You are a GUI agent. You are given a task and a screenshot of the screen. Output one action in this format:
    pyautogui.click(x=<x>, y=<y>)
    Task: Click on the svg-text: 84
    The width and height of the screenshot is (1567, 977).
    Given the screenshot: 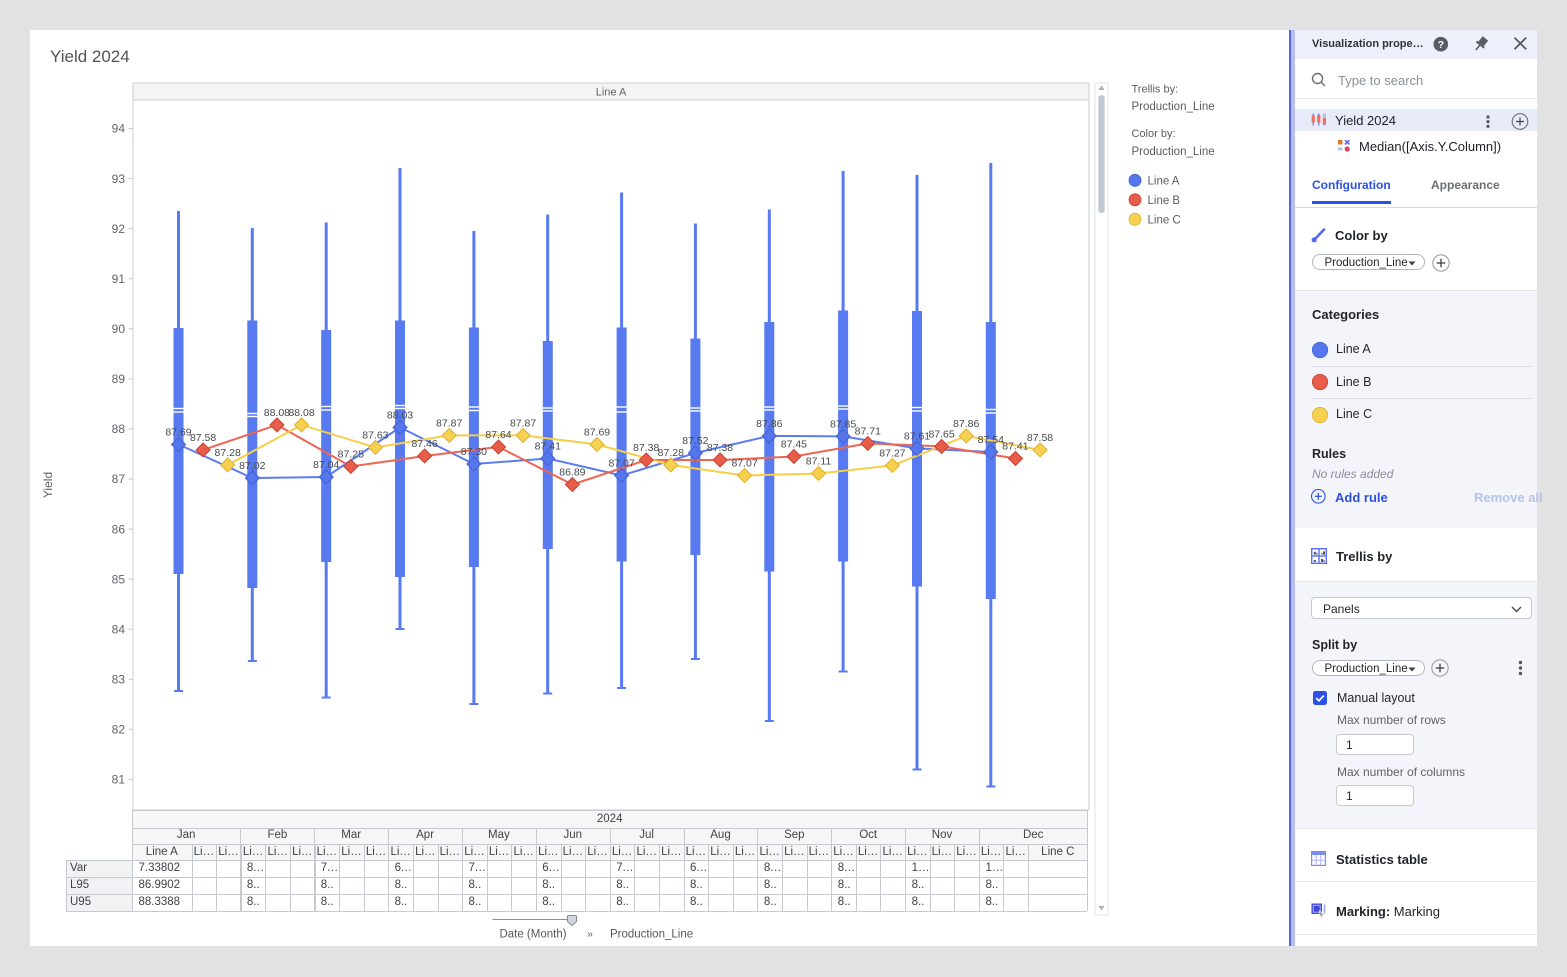 What is the action you would take?
    pyautogui.click(x=119, y=629)
    